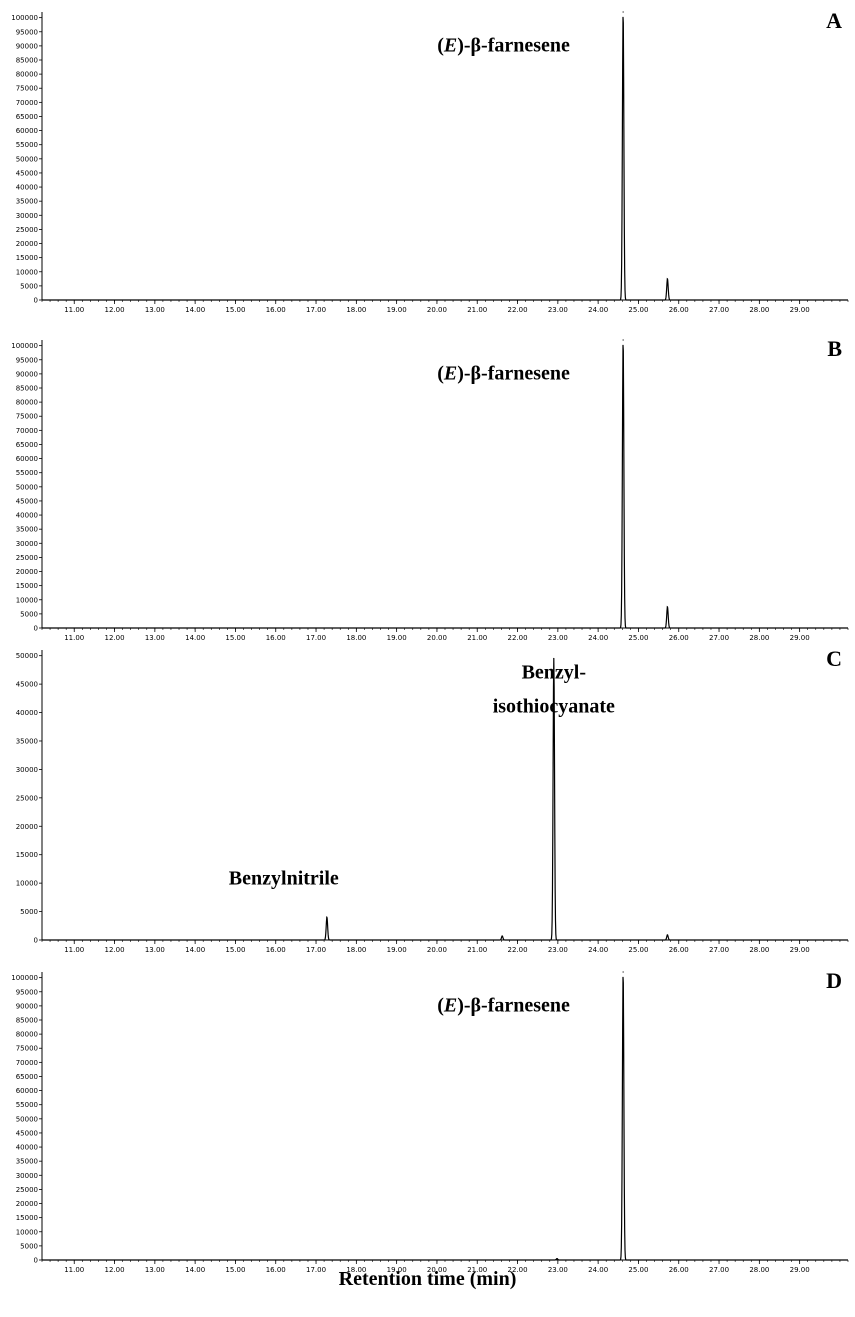 The image size is (855, 1317). Describe the element at coordinates (554, 707) in the screenshot. I see `peak-annotation: isothiocyanate` at that location.